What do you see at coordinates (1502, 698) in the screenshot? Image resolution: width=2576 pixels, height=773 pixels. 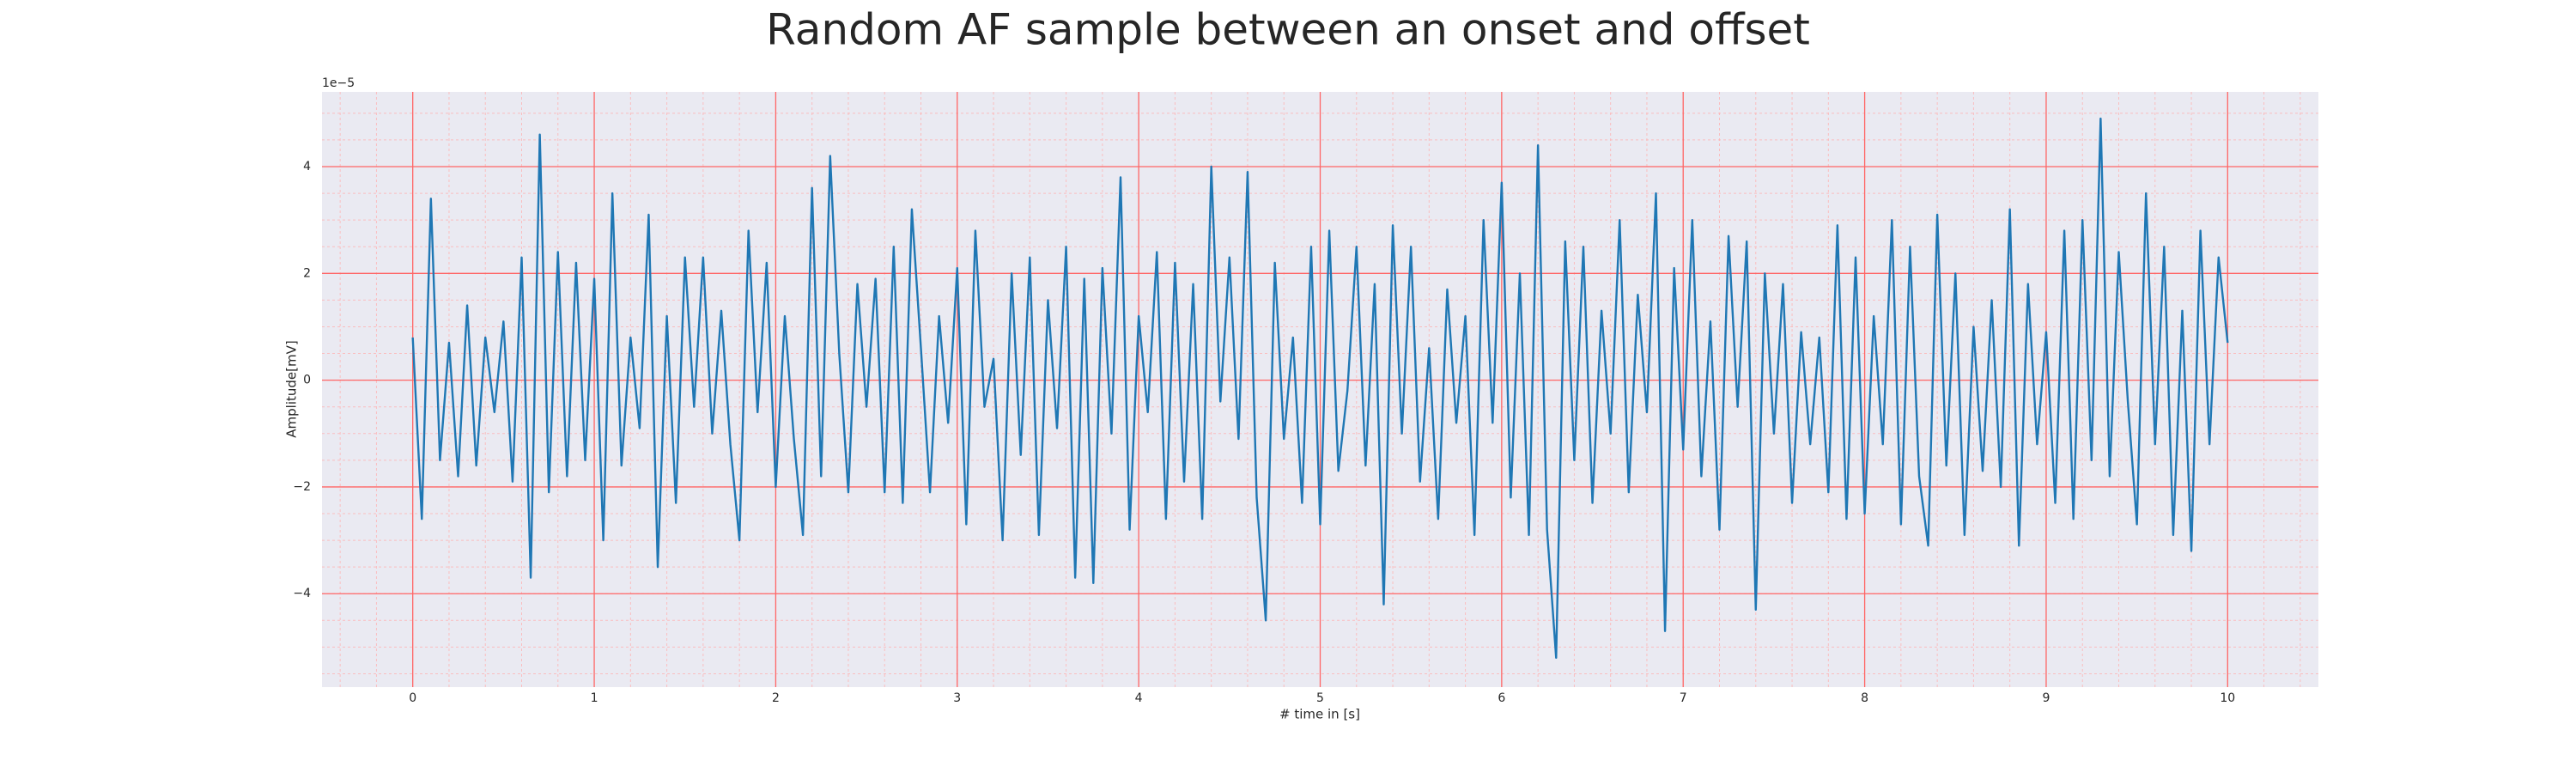 I see `x-tick-label: 6` at bounding box center [1502, 698].